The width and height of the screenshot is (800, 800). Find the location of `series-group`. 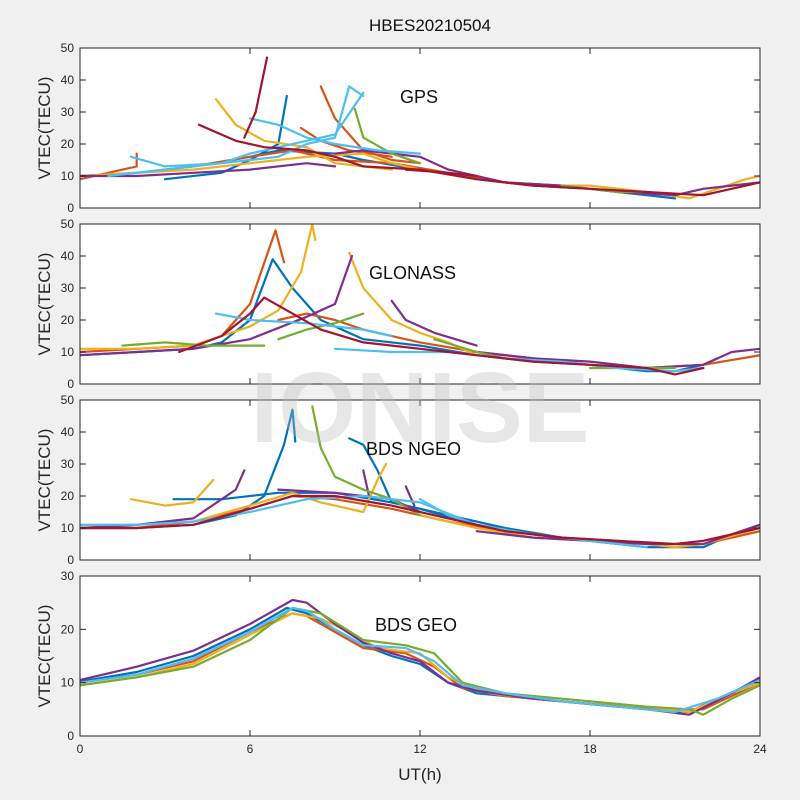

series-group is located at coordinates (420, 657).